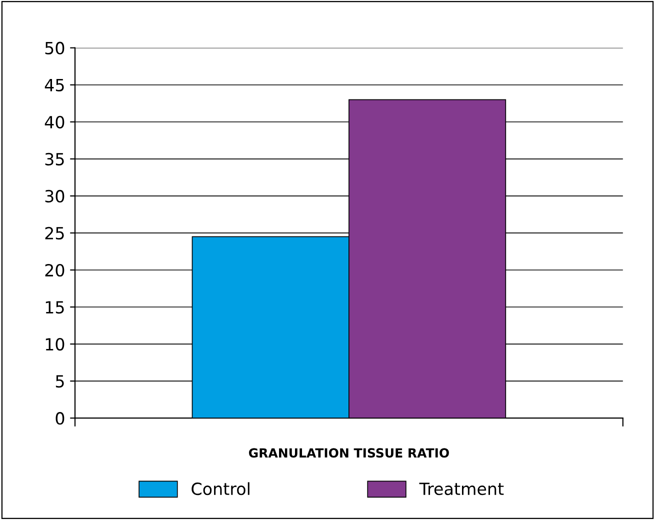  I want to click on legend-label: Treatment, so click(461, 489).